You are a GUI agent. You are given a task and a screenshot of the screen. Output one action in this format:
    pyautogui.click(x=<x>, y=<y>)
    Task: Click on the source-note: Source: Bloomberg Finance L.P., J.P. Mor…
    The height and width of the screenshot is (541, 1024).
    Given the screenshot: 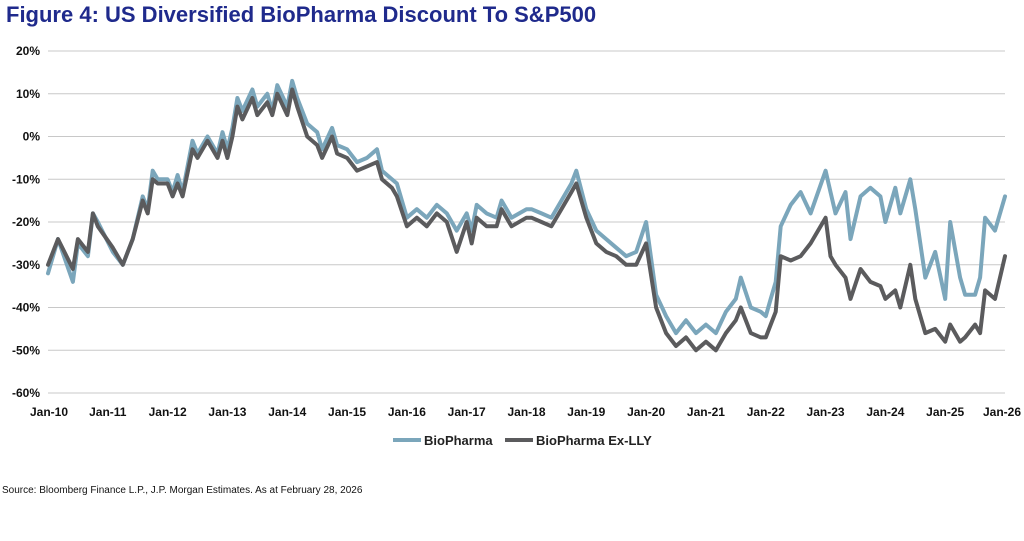 What is the action you would take?
    pyautogui.click(x=182, y=490)
    